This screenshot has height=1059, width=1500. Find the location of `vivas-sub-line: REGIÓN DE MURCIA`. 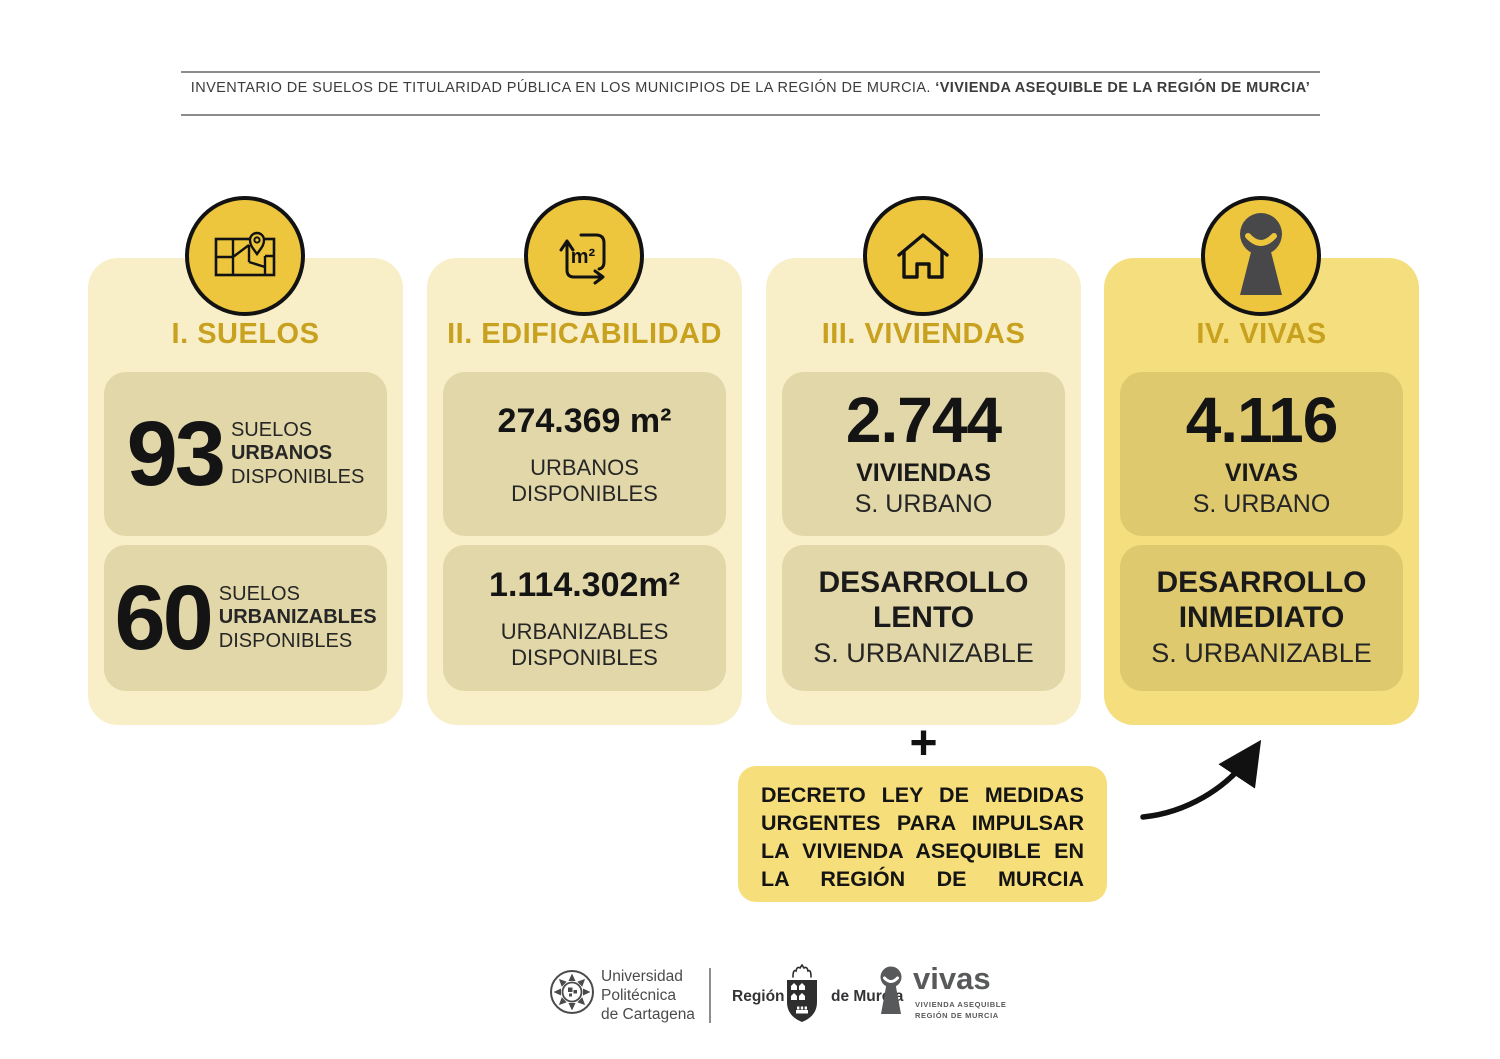

vivas-sub-line: REGIÓN DE MURCIA is located at coordinates (957, 1015).